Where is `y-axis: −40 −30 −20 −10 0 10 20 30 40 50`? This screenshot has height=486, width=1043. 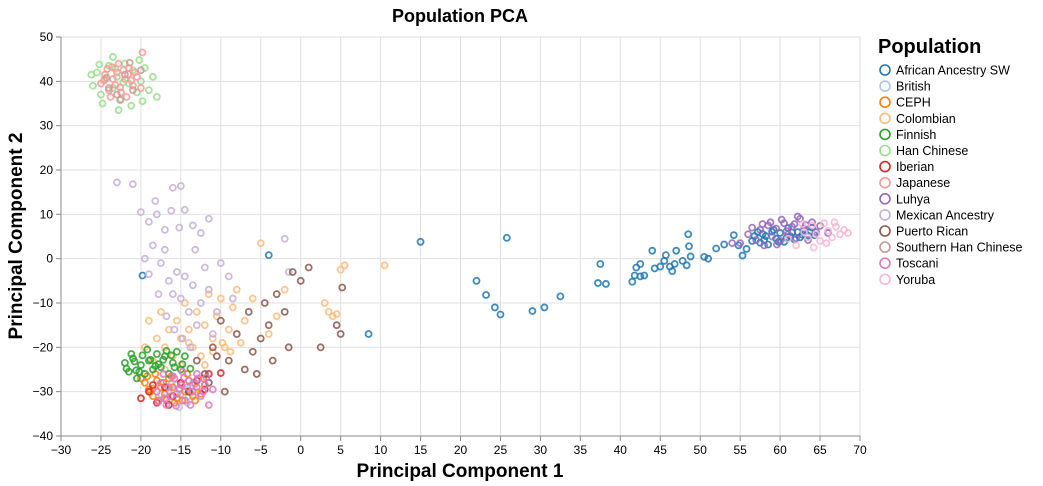 y-axis: −40 −30 −20 −10 0 10 20 30 40 50 is located at coordinates (47, 236).